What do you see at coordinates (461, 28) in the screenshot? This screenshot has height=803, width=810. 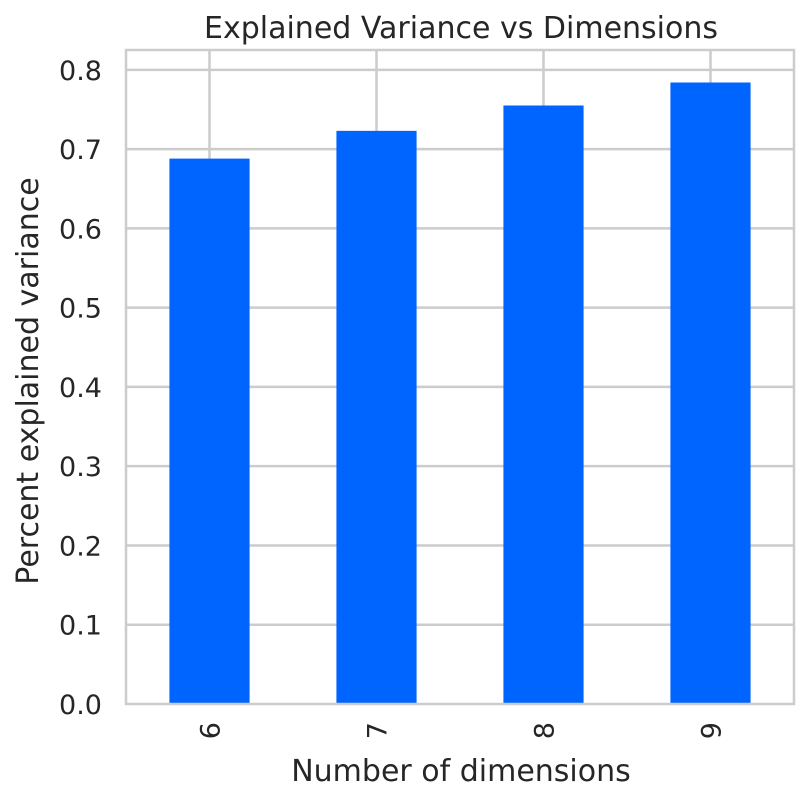 I see `chart-title: Explained Variance vs Dimensions` at bounding box center [461, 28].